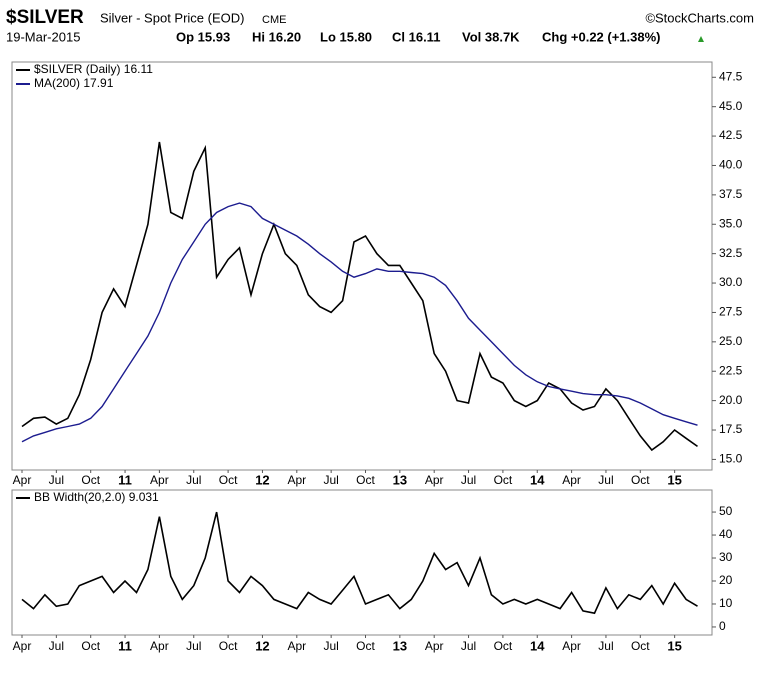 The width and height of the screenshot is (764, 674). Describe the element at coordinates (731, 223) in the screenshot. I see `y-tick-label: 35.0` at that location.